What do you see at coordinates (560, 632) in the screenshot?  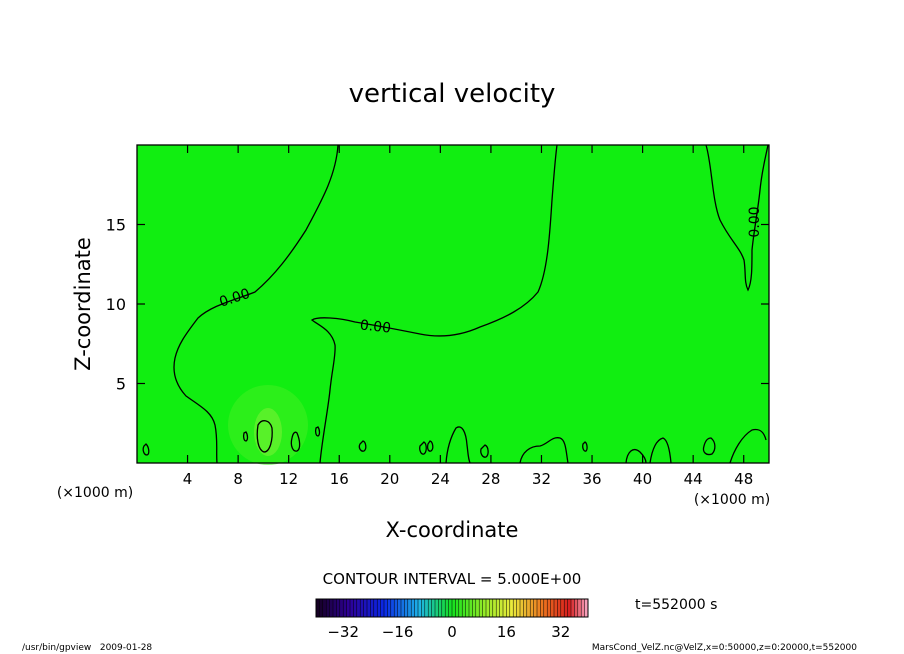 I see `colorbar-tick-label: 32` at bounding box center [560, 632].